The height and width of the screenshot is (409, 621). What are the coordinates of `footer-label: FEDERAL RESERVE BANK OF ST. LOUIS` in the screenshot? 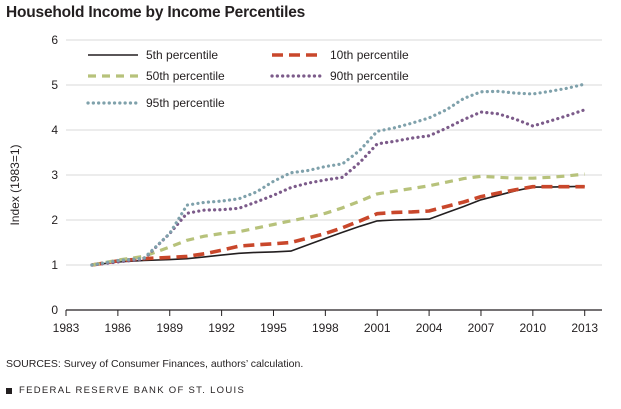 It's located at (132, 390).